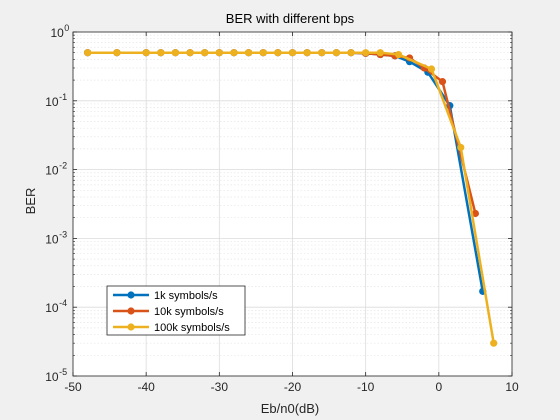 The height and width of the screenshot is (420, 560). I want to click on legend-entry: 10k symbols/s, so click(168, 312).